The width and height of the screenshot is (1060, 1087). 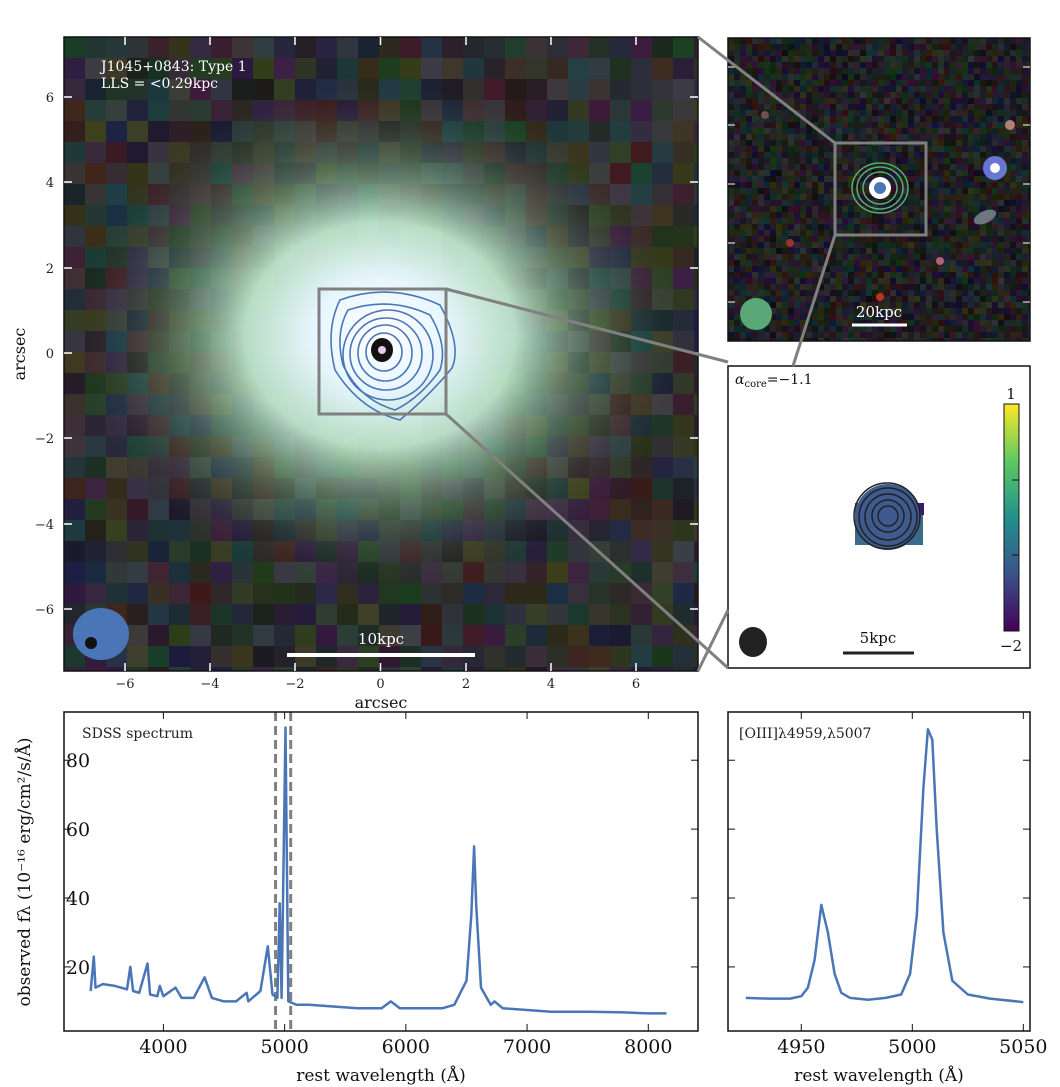 What do you see at coordinates (381, 1075) in the screenshot?
I see `spectrum-xlabel: rest wavelength (Å)` at bounding box center [381, 1075].